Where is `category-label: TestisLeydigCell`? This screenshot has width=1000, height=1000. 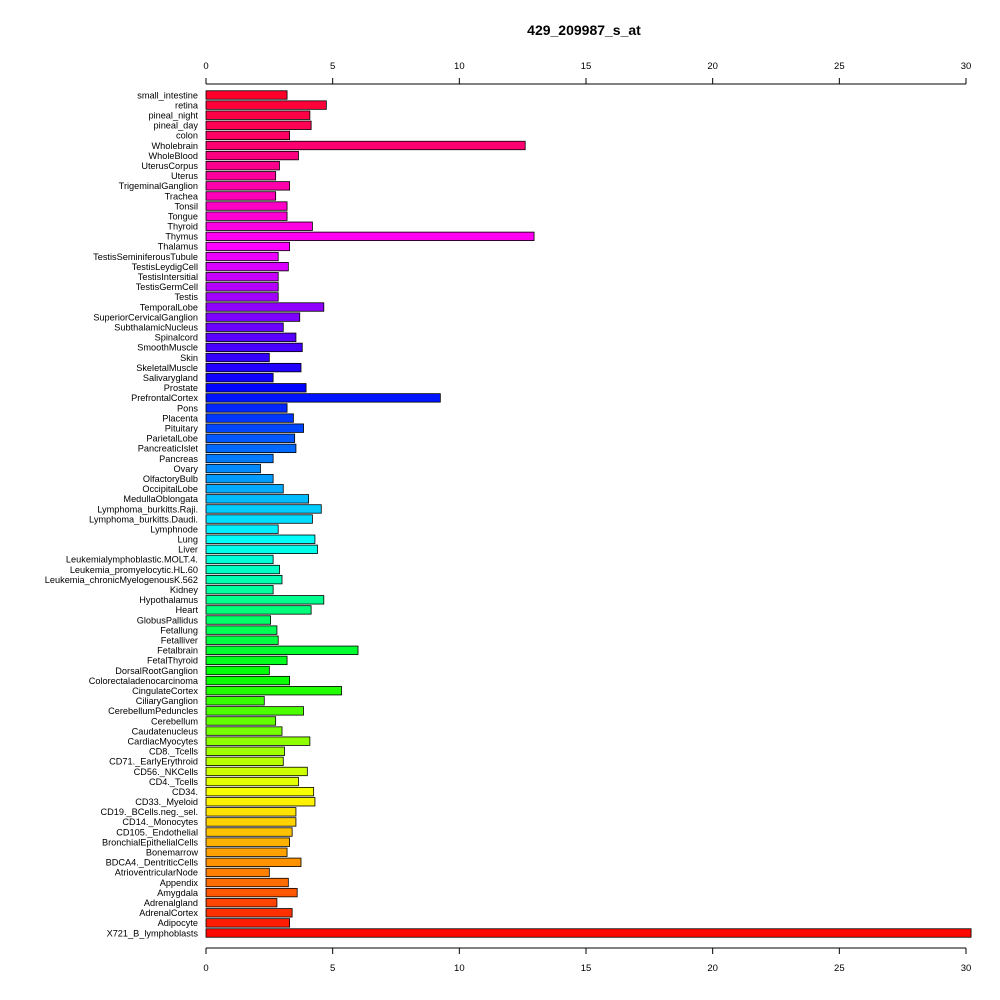 category-label: TestisLeydigCell is located at coordinates (165, 267).